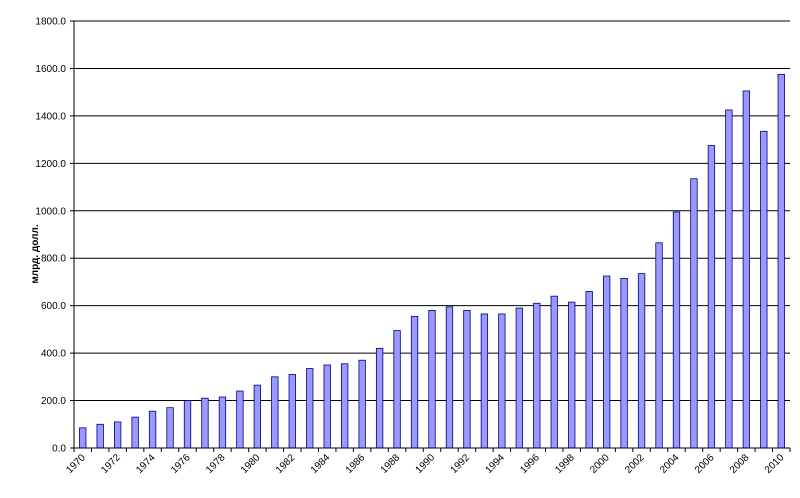 The height and width of the screenshot is (498, 800). I want to click on x-tick-label: 2006, so click(705, 464).